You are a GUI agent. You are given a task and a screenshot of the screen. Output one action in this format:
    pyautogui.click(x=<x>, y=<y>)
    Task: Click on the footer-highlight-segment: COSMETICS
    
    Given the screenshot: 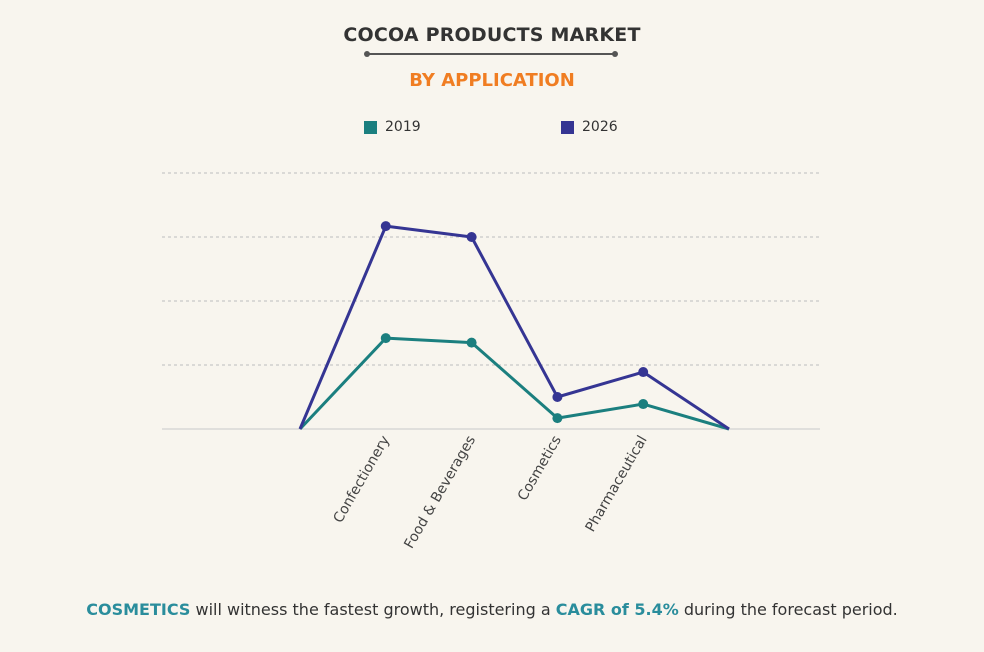 What is the action you would take?
    pyautogui.click(x=138, y=609)
    